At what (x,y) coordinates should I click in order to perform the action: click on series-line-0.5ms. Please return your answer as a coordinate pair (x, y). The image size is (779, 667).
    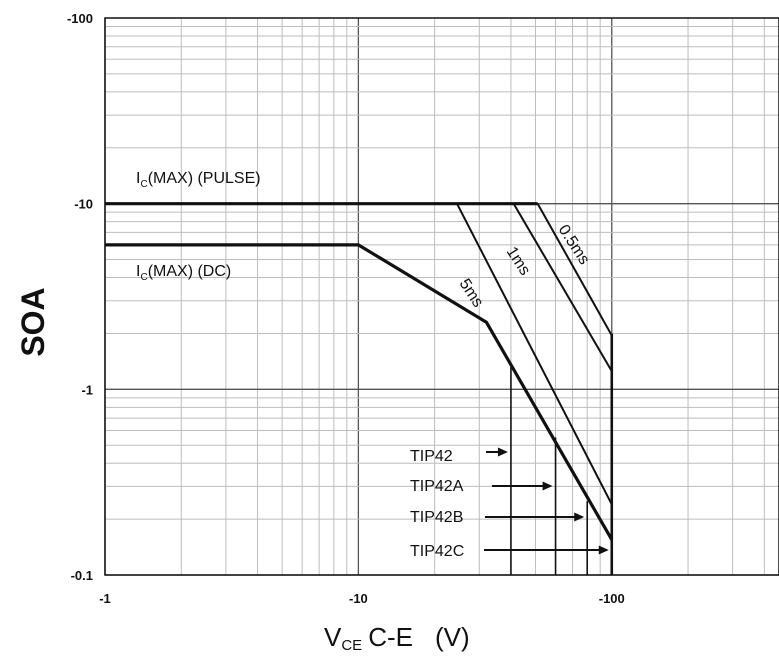
    Looking at the image, I should click on (574, 269).